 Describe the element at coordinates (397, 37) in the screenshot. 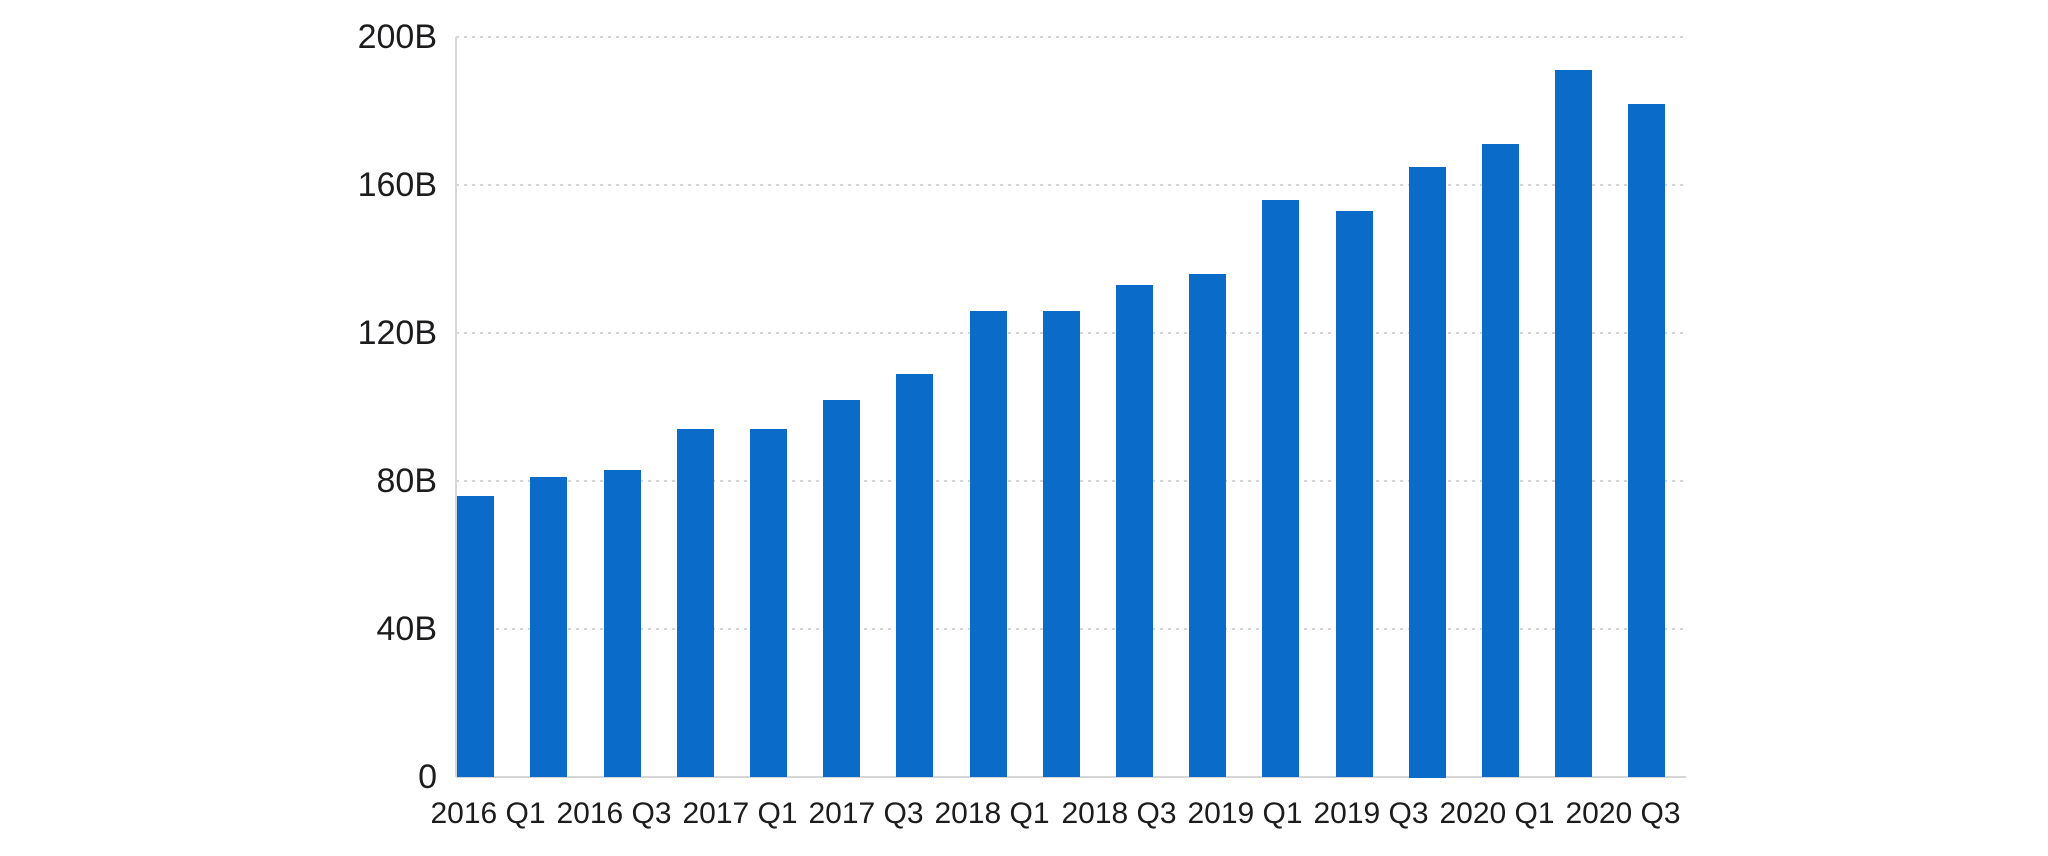

I see `y-axis-tick-label: 200B` at that location.